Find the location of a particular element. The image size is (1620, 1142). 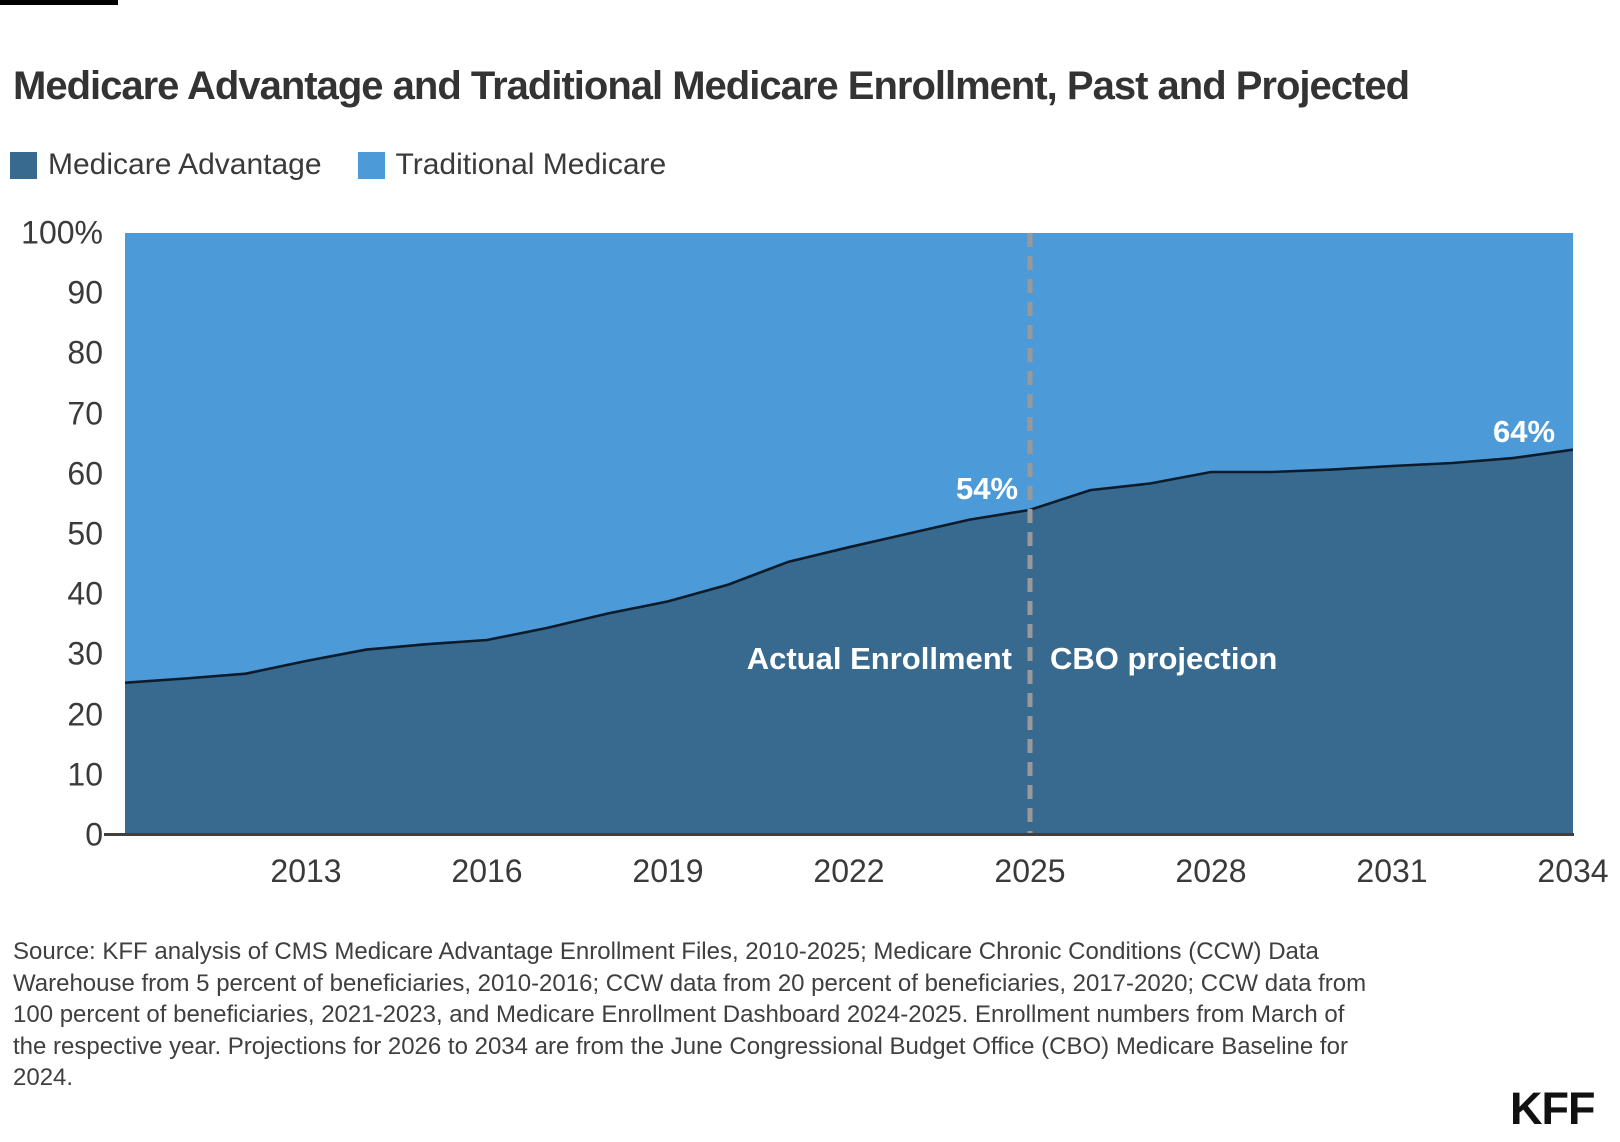

source-line-5: 2024. is located at coordinates (43, 1077).